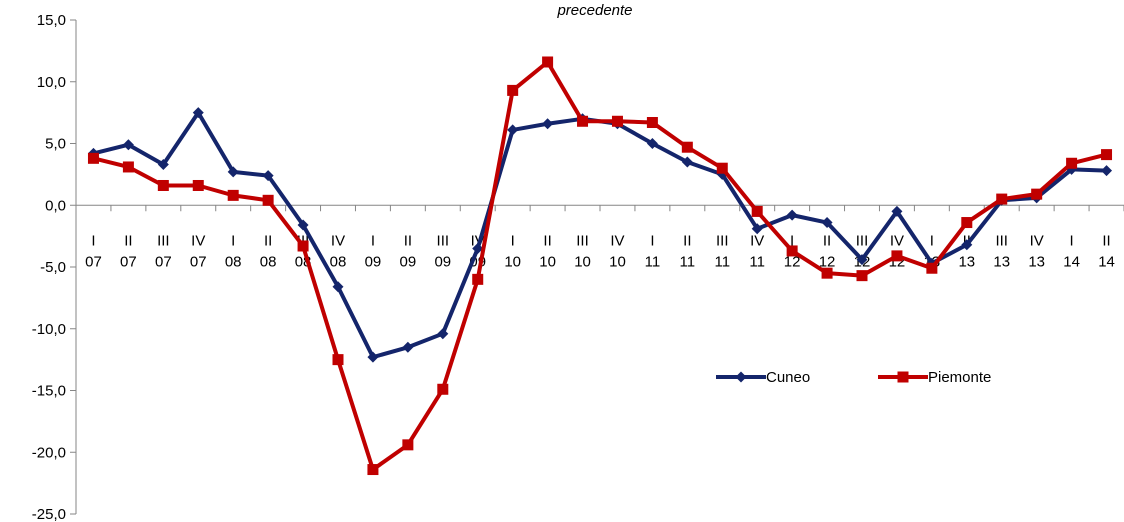 The height and width of the screenshot is (522, 1124). What do you see at coordinates (51, 20) in the screenshot?
I see `y-tick-label: 15,0` at bounding box center [51, 20].